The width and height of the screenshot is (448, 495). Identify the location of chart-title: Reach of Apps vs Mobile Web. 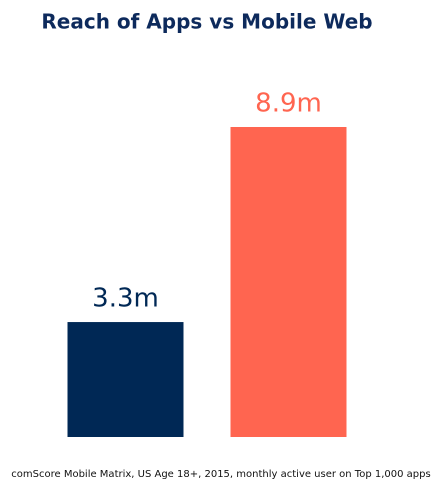
(206, 22).